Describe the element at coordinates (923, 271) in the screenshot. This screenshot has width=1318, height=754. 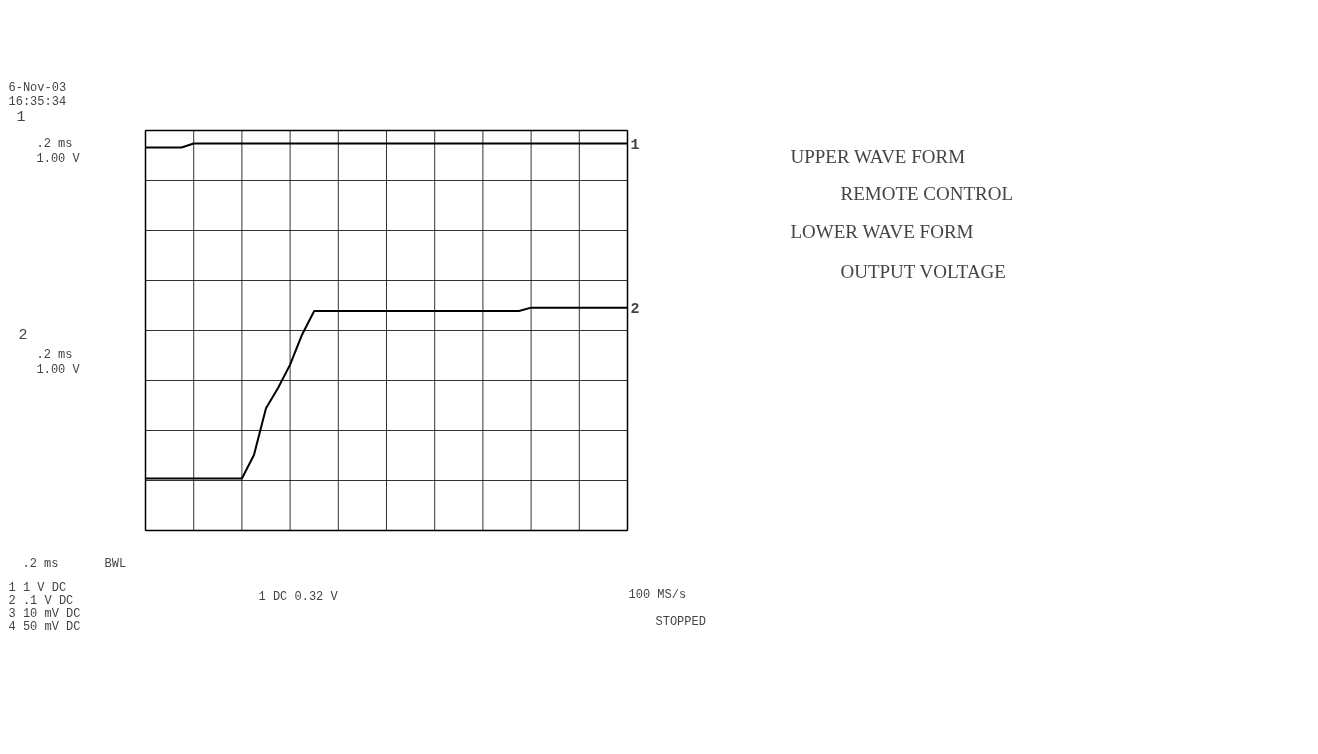
I see `text: OUTPUT VOLTAGE` at that location.